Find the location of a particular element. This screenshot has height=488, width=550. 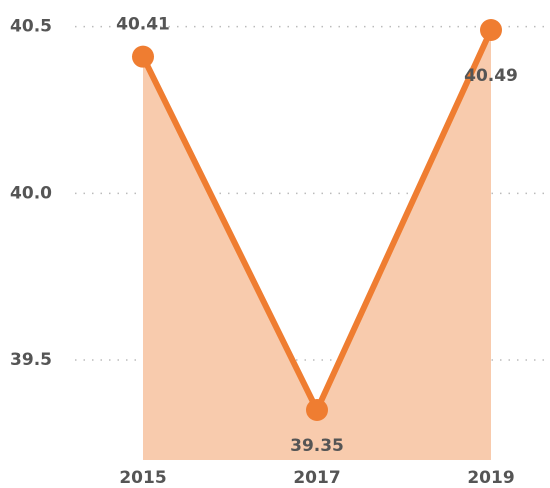

x-tick-label: 2015 is located at coordinates (142, 478).